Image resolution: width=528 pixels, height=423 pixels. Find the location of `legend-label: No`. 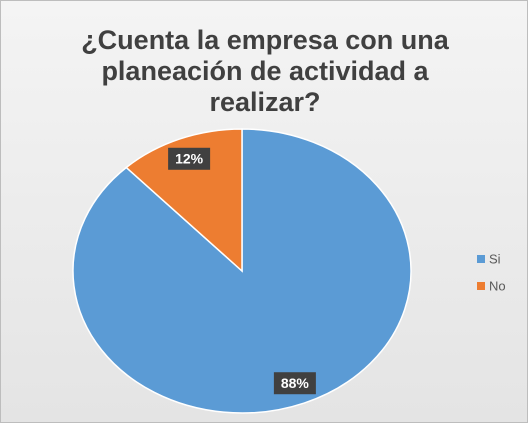

legend-label: No is located at coordinates (497, 285).